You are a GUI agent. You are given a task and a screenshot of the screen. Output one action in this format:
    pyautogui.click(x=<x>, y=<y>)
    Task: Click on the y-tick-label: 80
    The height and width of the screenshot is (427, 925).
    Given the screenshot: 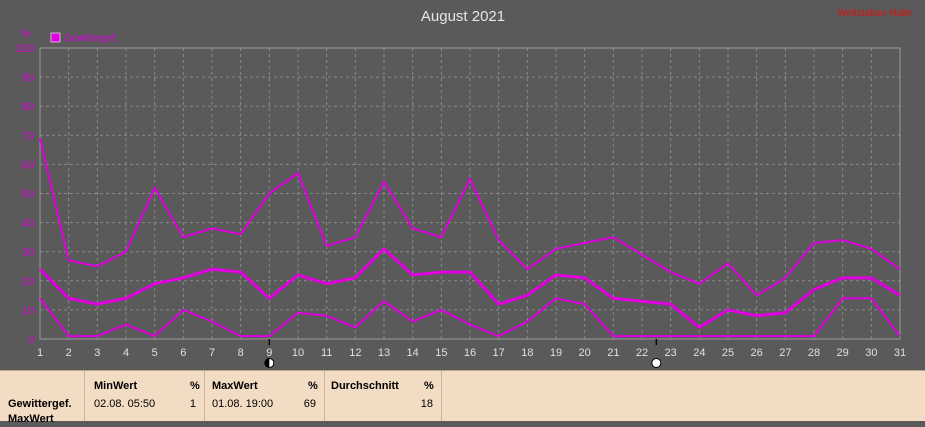 What is the action you would take?
    pyautogui.click(x=28, y=107)
    